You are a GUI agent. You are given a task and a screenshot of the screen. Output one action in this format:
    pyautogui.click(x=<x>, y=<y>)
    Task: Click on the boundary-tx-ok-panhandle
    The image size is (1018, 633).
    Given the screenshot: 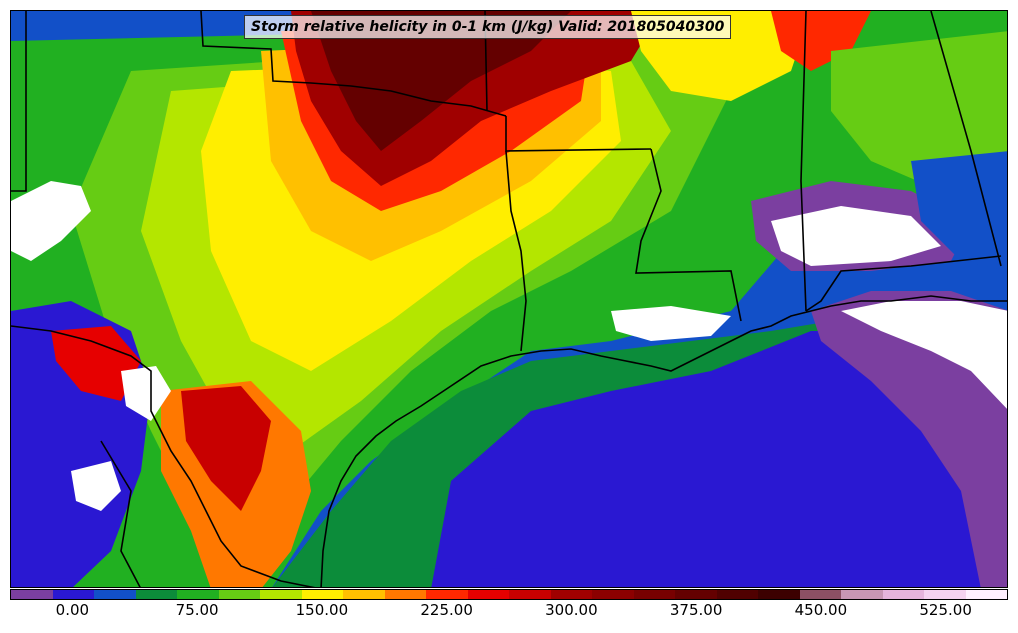 What is the action you would take?
    pyautogui.click(x=353, y=64)
    